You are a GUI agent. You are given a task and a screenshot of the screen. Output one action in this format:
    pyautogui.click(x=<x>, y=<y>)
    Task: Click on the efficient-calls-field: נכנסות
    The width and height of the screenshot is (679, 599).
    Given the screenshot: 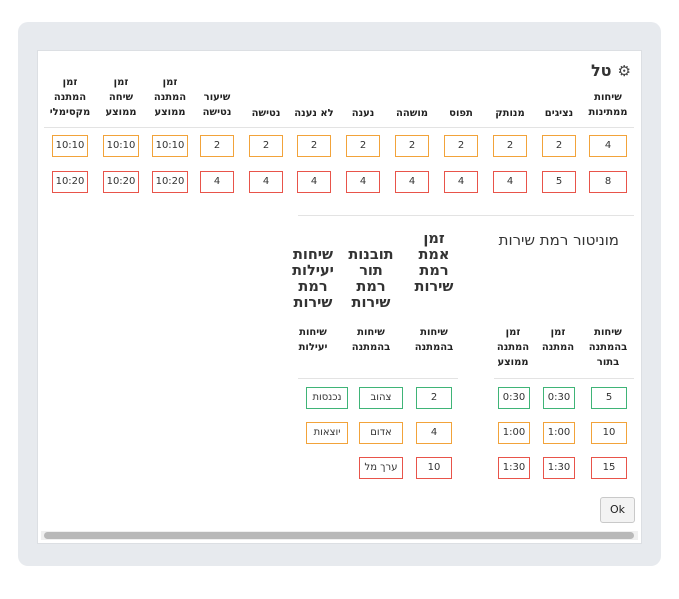 What is the action you would take?
    pyautogui.click(x=327, y=398)
    